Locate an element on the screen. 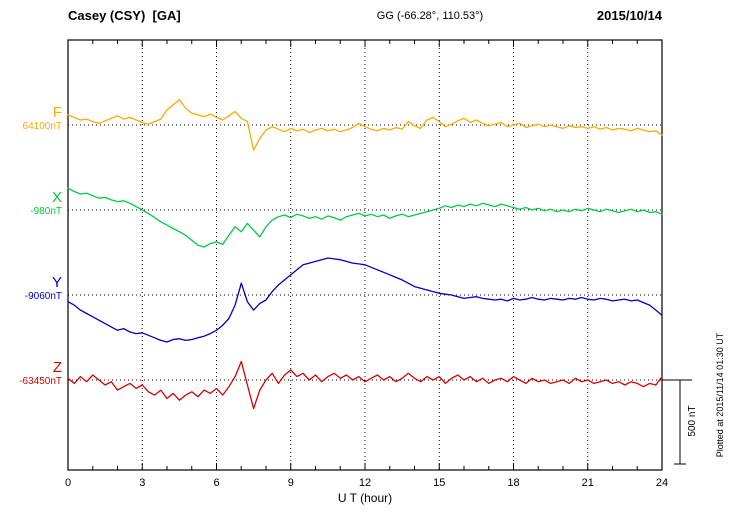  trace-baseline-Z: -63450nT is located at coordinates (40, 382).